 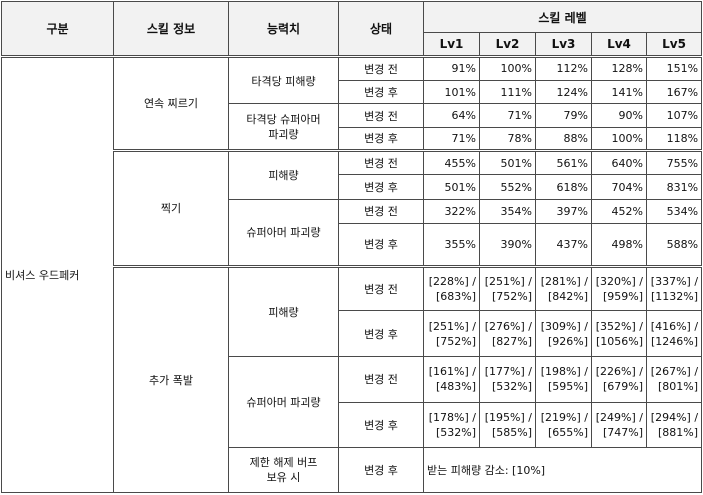 What do you see at coordinates (563, 425) in the screenshot?
I see `value-cell: [219%] / [655%]` at bounding box center [563, 425].